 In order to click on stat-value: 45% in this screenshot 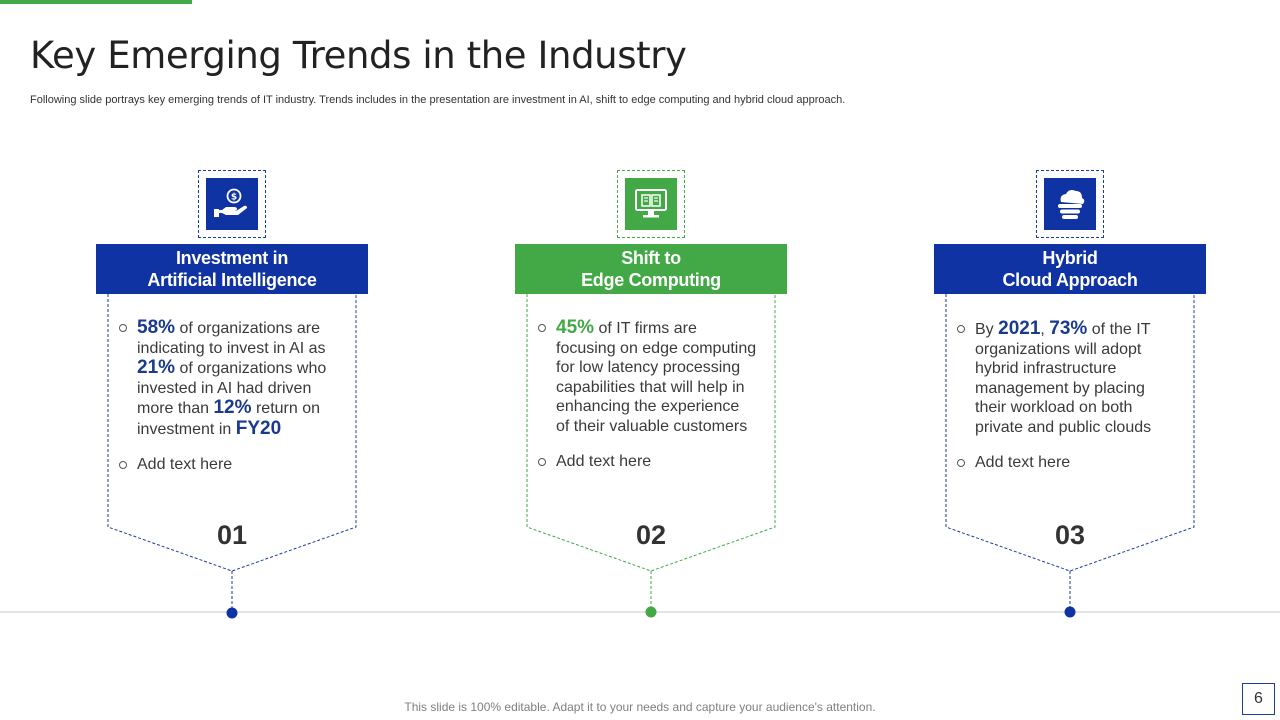, I will do `click(575, 327)`.